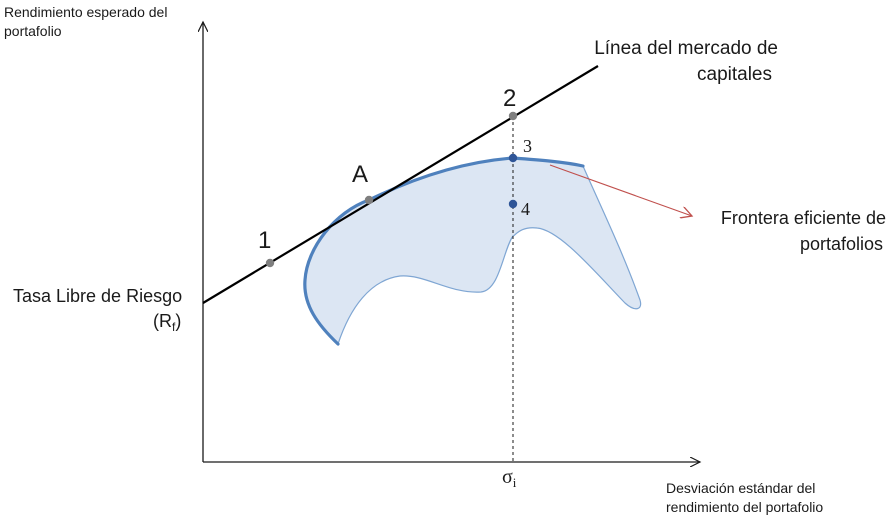  I want to click on point-4-label: 4, so click(525, 209).